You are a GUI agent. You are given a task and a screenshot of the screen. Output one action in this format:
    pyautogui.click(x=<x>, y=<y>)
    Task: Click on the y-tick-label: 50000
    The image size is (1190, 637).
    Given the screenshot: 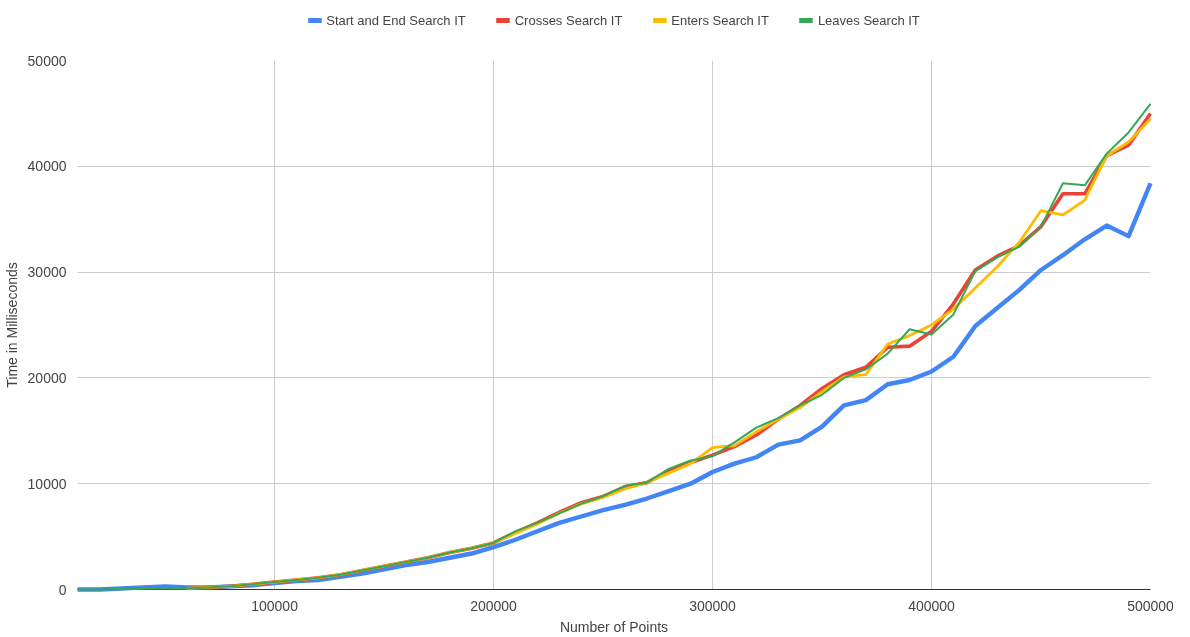 What is the action you would take?
    pyautogui.click(x=47, y=60)
    